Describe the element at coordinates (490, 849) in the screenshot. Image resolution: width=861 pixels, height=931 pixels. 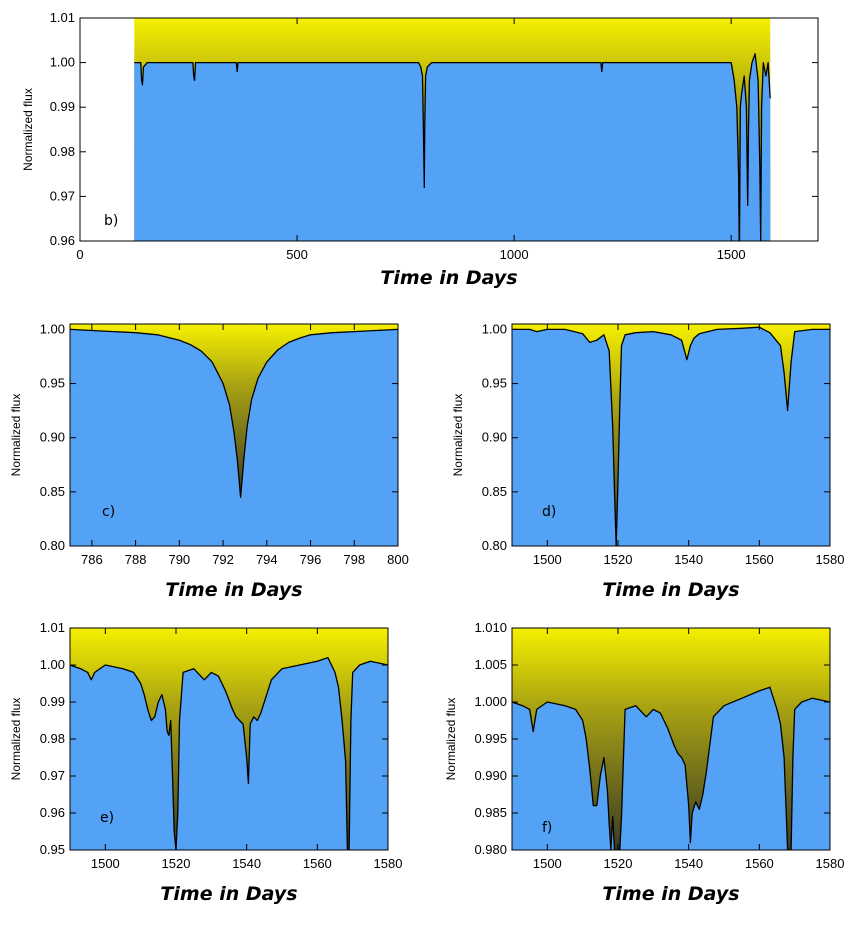
I see `y-tick-label: 0.980` at that location.